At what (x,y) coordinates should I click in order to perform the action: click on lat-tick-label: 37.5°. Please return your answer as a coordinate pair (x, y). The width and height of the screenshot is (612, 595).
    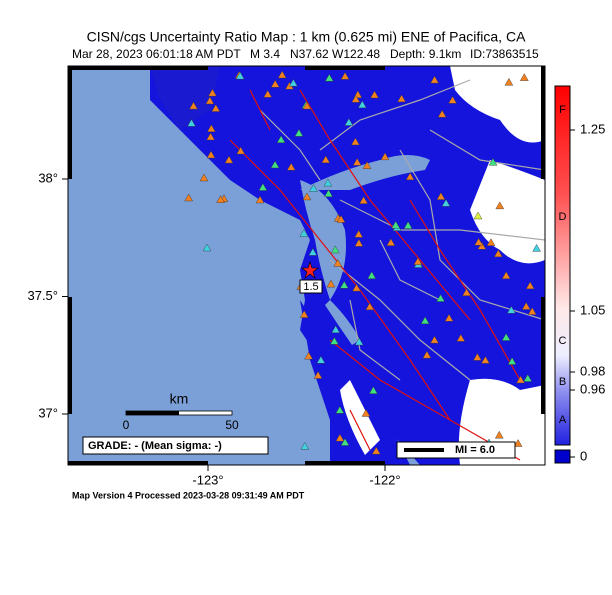
    Looking at the image, I should click on (42, 295).